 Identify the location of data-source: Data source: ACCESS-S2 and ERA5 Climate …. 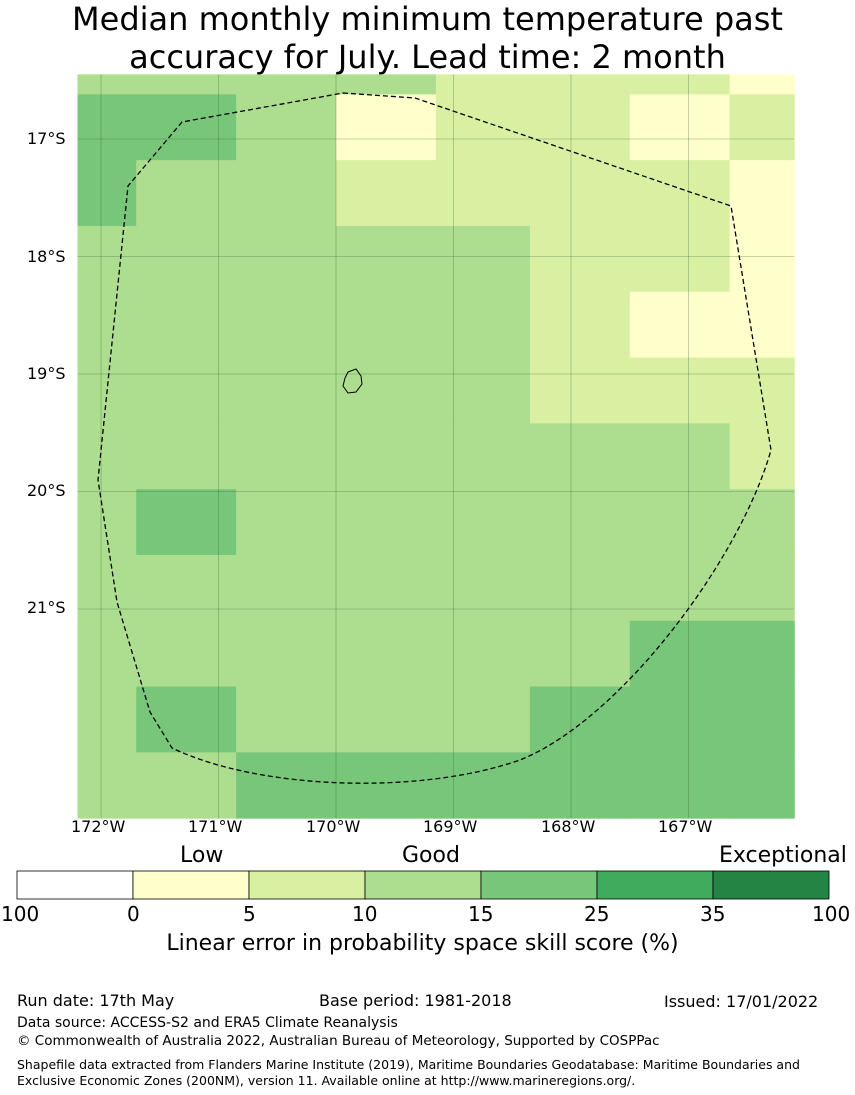
(207, 1023).